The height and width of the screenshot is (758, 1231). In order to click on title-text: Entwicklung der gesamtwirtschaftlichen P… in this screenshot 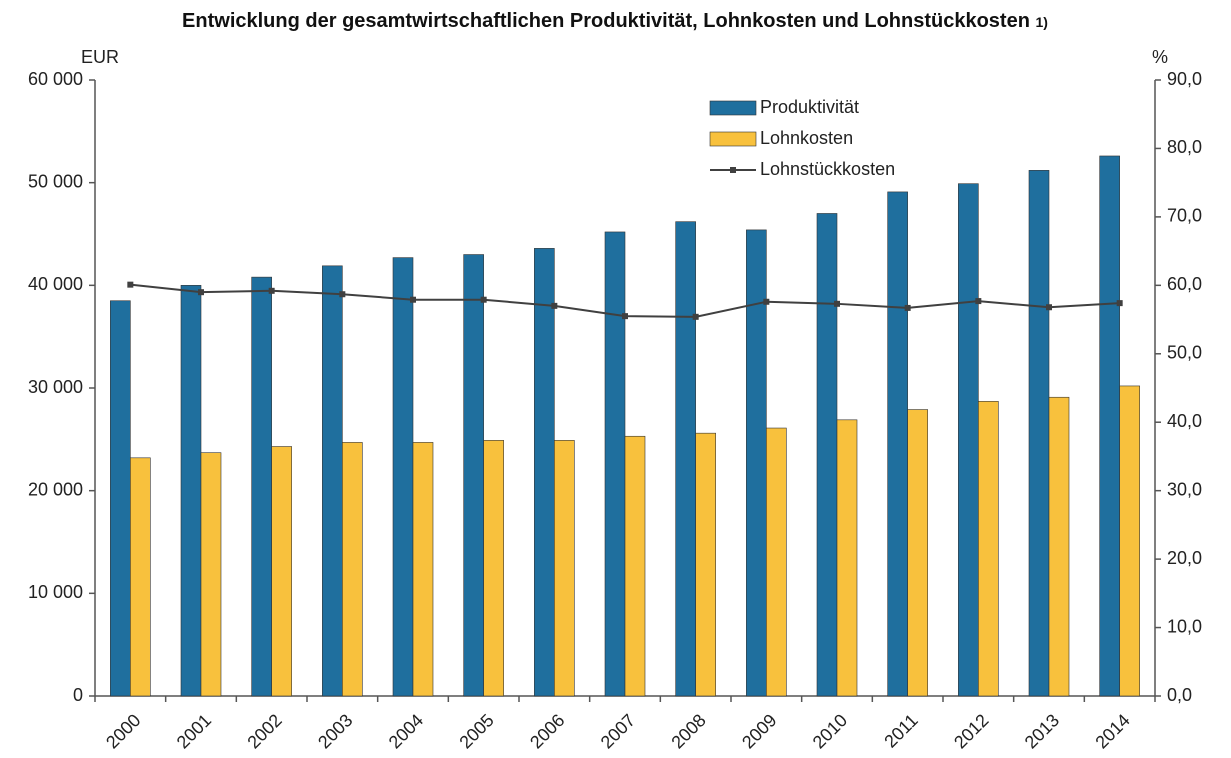, I will do `click(606, 21)`.